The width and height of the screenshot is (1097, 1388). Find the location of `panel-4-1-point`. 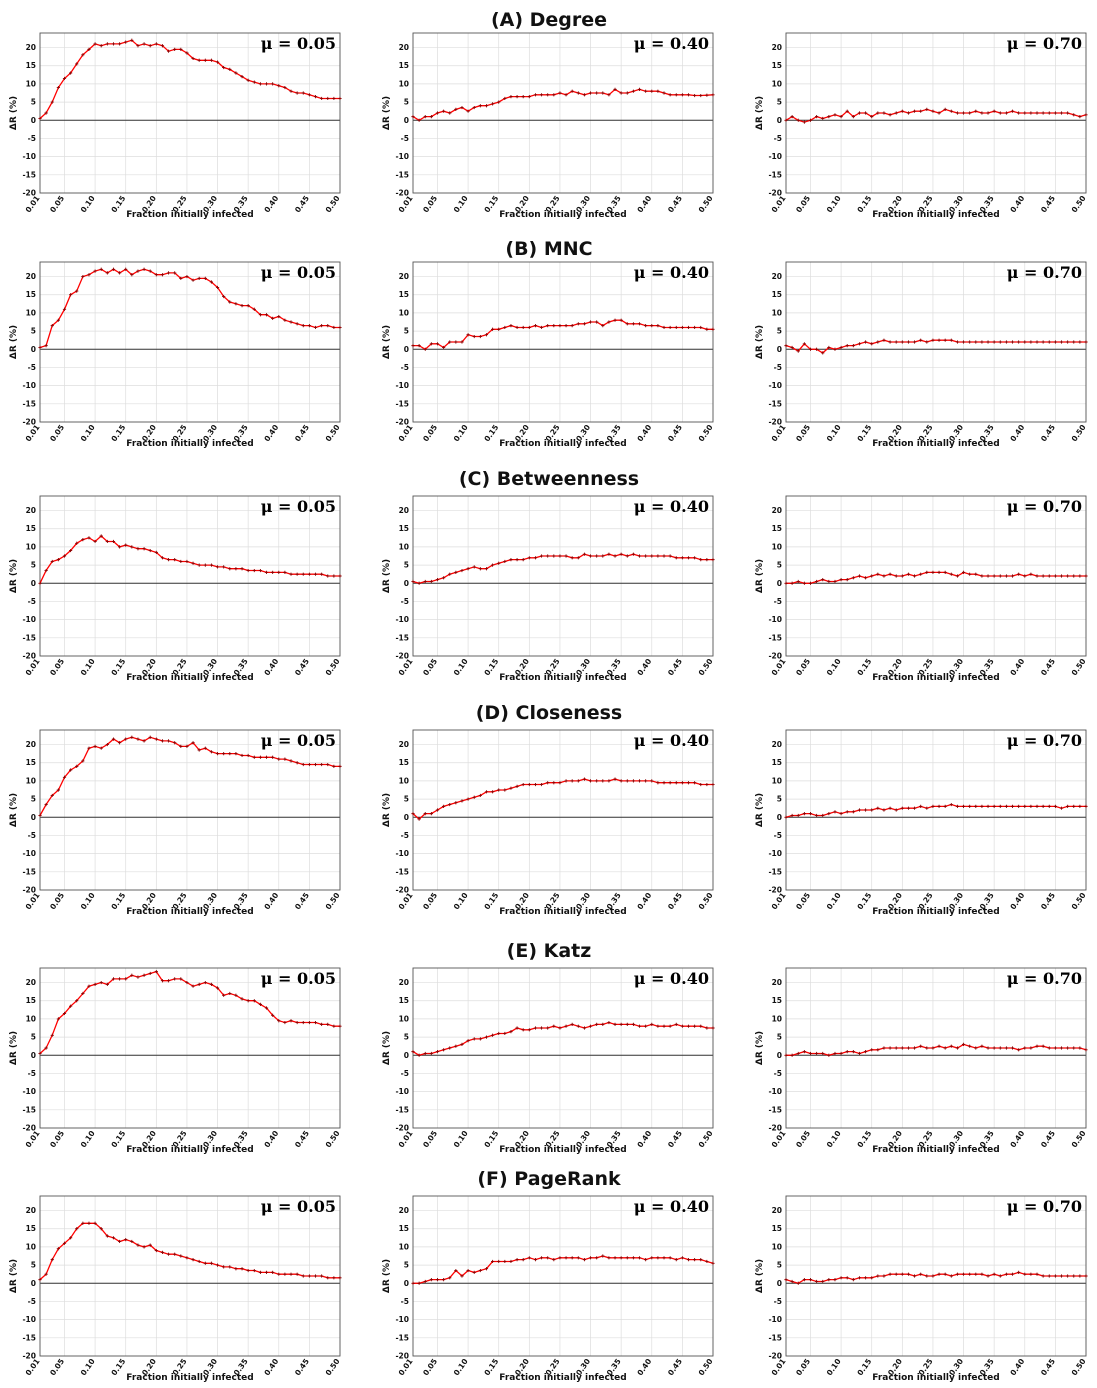

panel-4-1-point is located at coordinates (450, 1048).